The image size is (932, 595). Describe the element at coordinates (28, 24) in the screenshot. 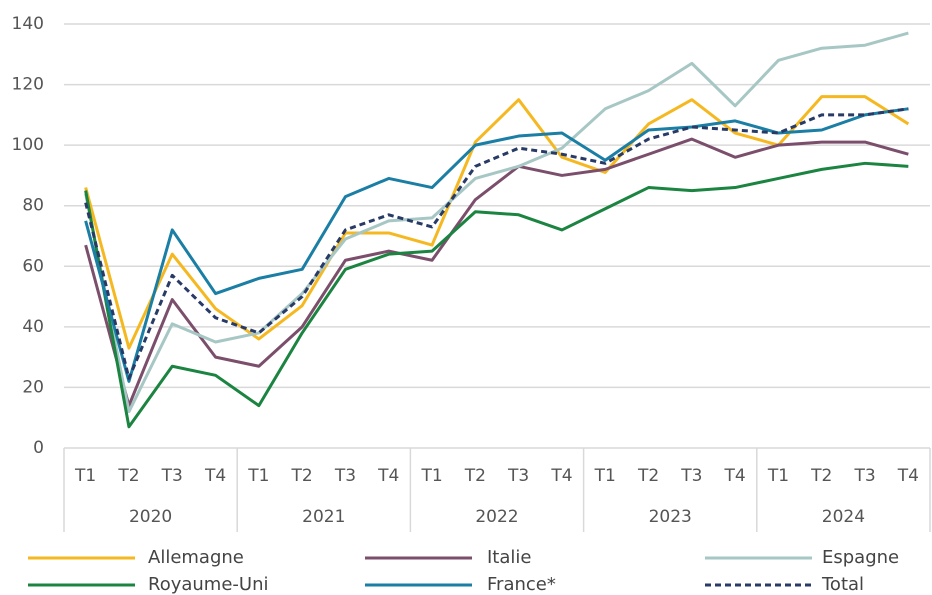

I see `y-tick-label: 140` at that location.